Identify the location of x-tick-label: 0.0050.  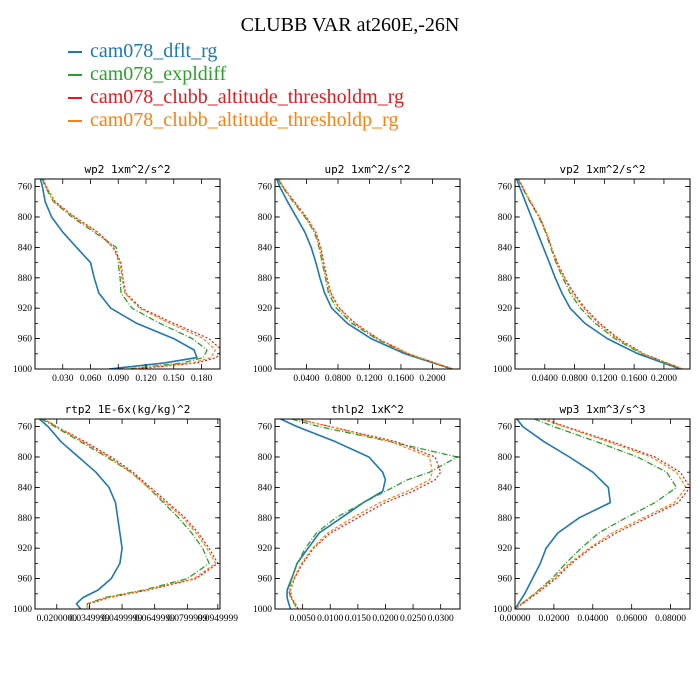
(303, 619).